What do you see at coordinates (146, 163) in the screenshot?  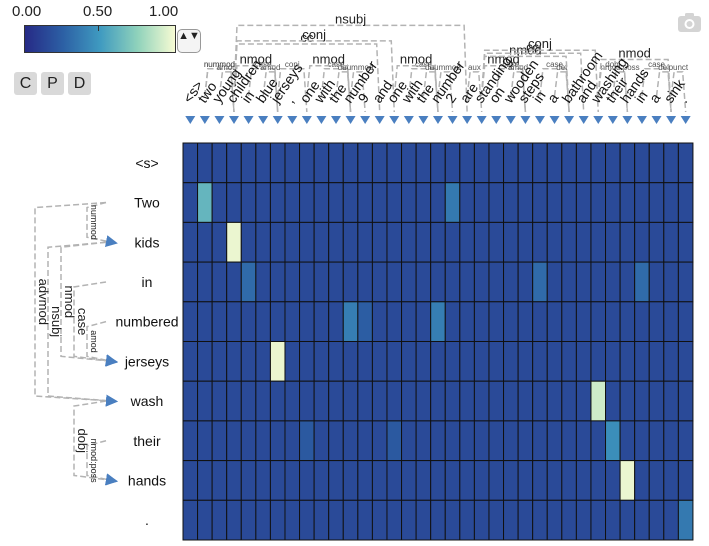 I see `left-token: <s>` at bounding box center [146, 163].